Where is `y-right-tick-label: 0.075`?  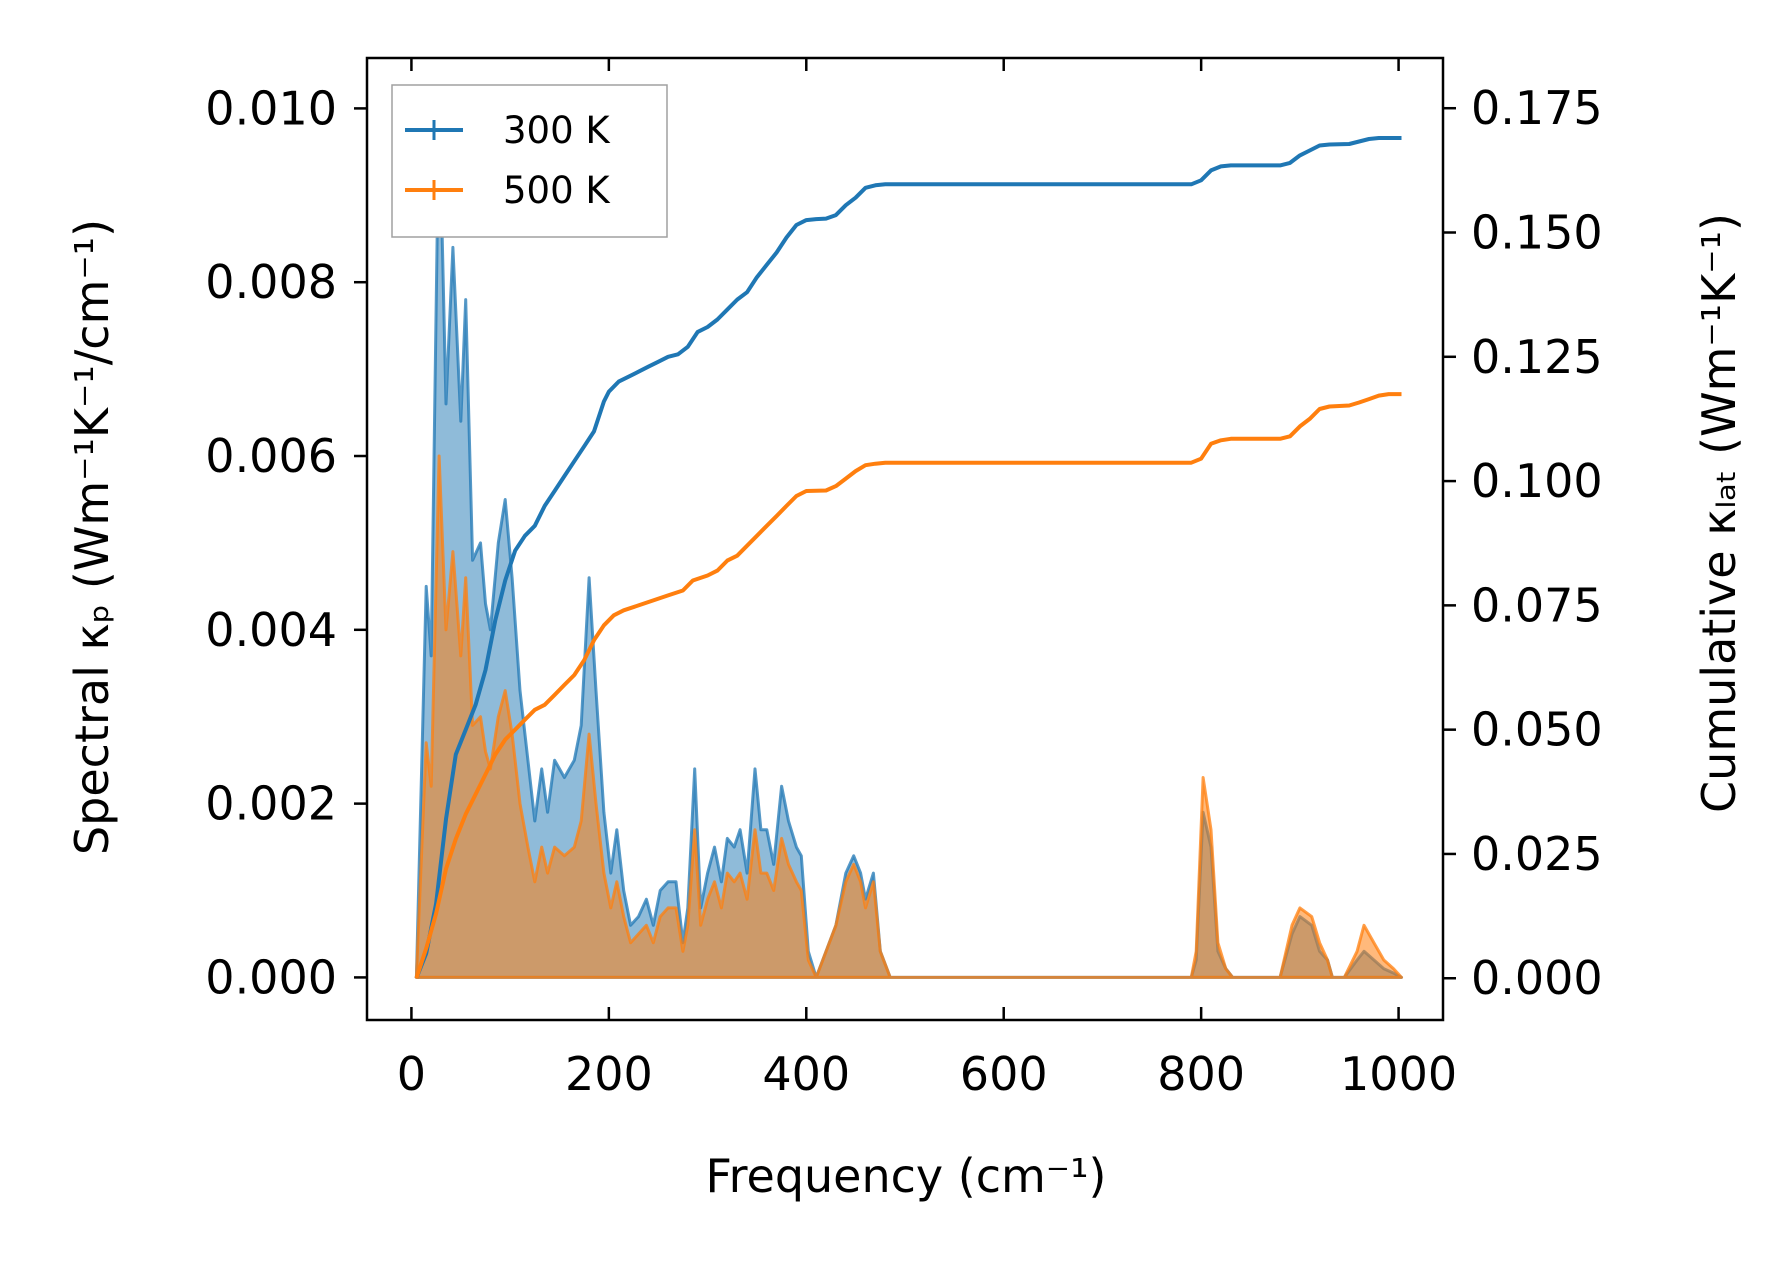 y-right-tick-label: 0.075 is located at coordinates (1537, 605).